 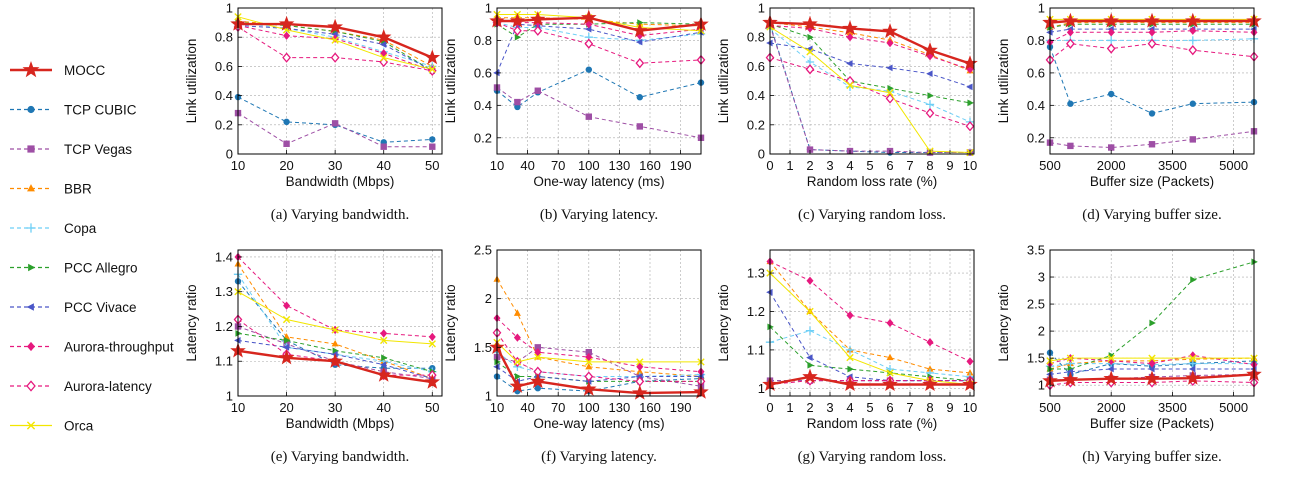 I want to click on series-mocc, so click(x=870, y=380).